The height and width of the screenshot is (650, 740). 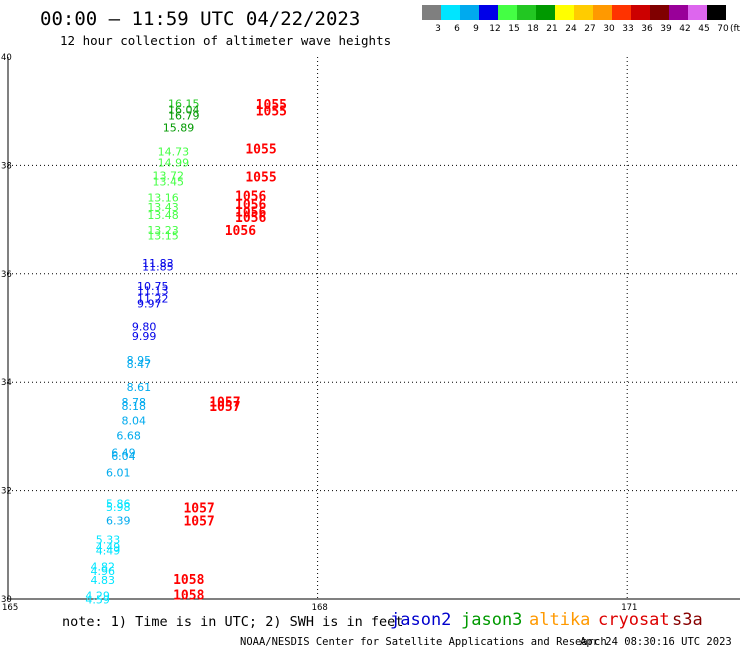 What do you see at coordinates (153, 286) in the screenshot?
I see `wave-height-label: 10.75` at bounding box center [153, 286].